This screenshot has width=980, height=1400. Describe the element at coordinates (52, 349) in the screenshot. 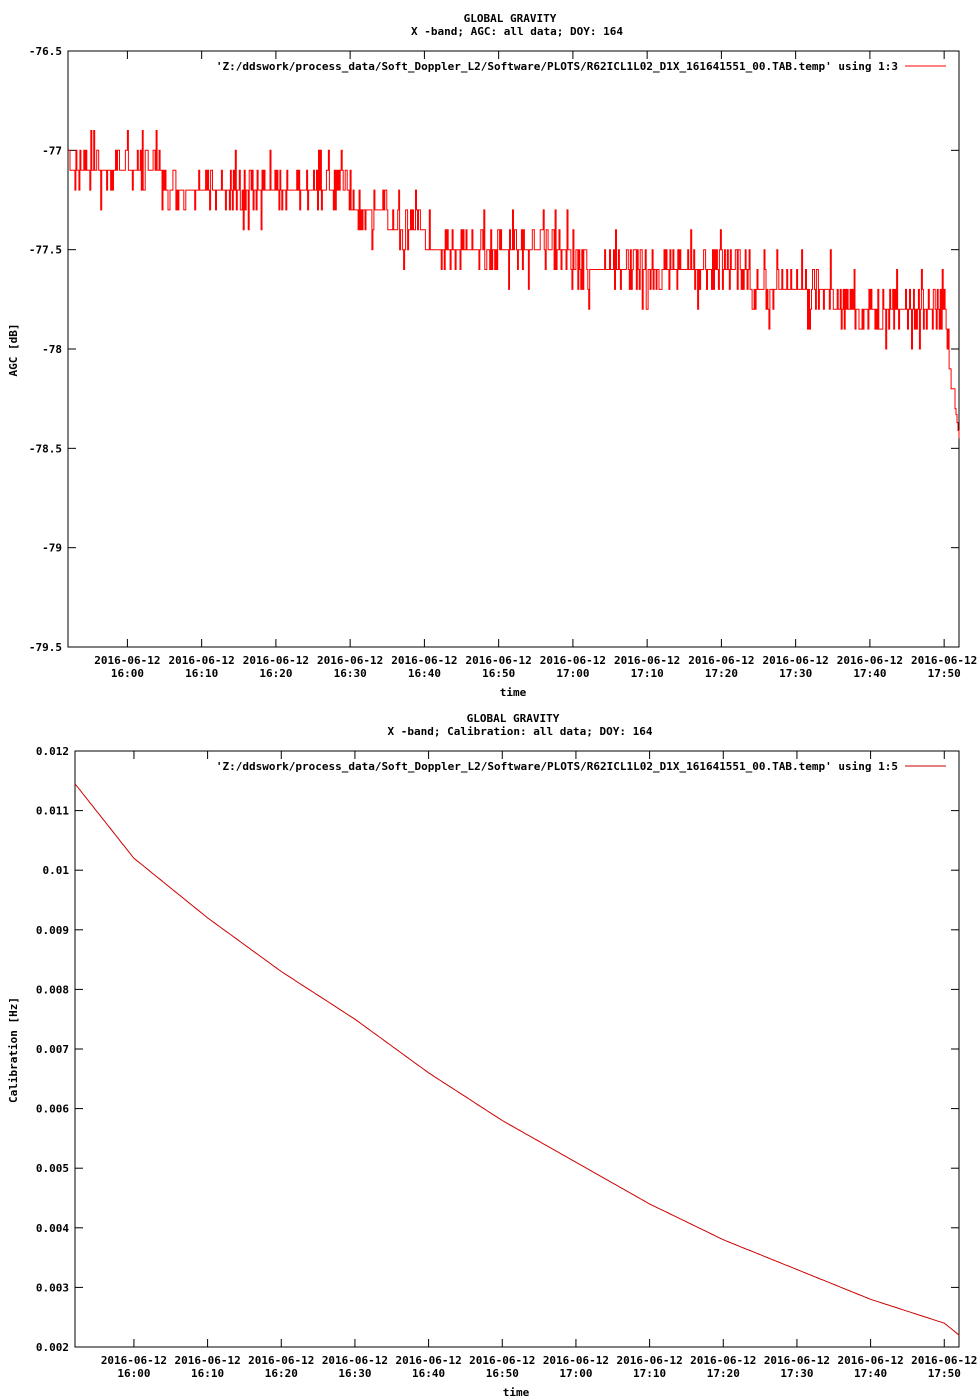

I see `y-tick-label: -78` at that location.